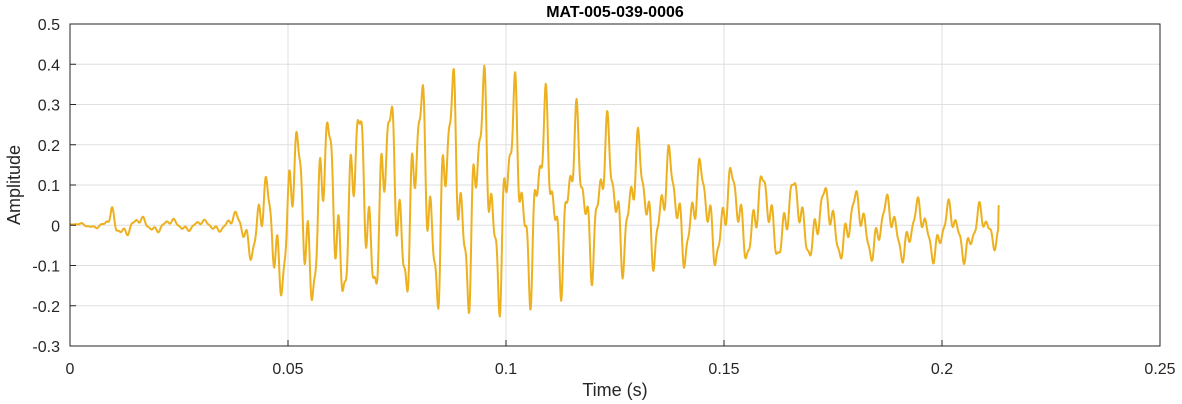  Describe the element at coordinates (46, 267) in the screenshot. I see `y-tick-label: -0.1` at that location.